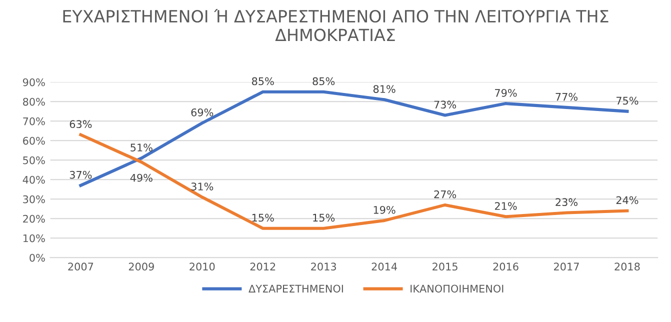 This screenshot has height=322, width=671. What do you see at coordinates (202, 266) in the screenshot?
I see `x-tick-label: 2010` at bounding box center [202, 266].